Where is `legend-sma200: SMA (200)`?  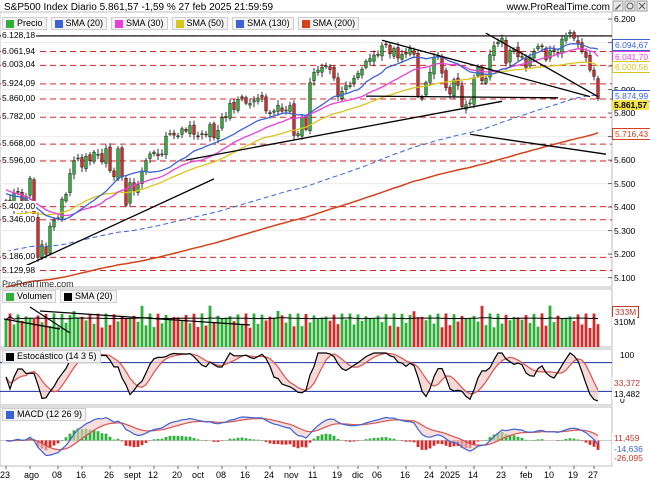
legend-sma200: SMA (200) is located at coordinates (328, 23).